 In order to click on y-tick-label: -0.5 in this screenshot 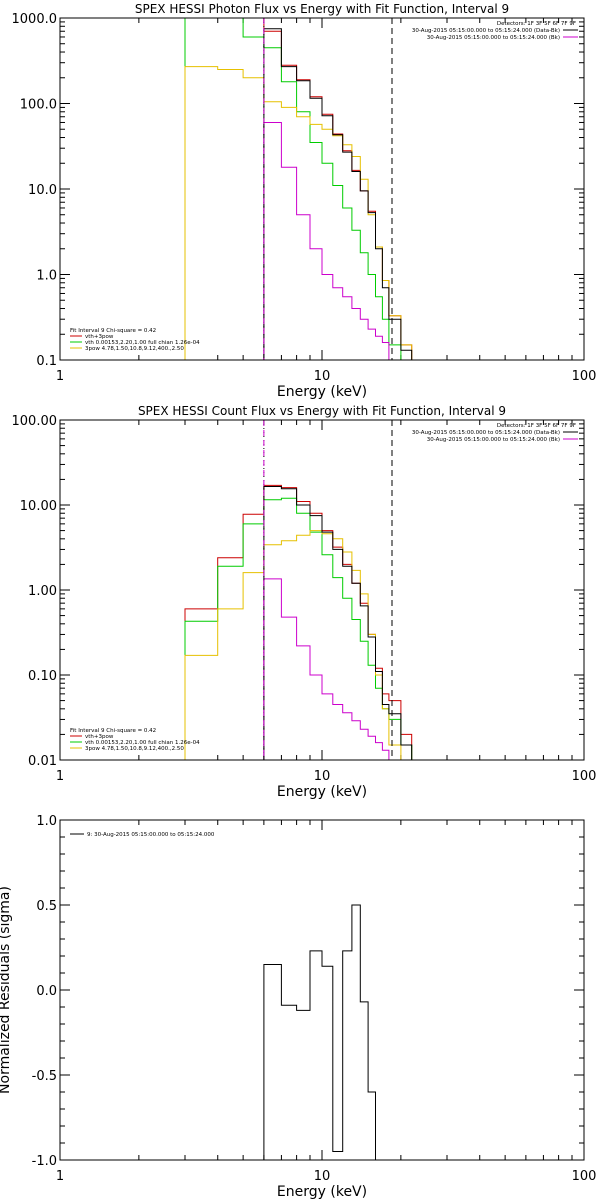, I will do `click(44, 1076)`.